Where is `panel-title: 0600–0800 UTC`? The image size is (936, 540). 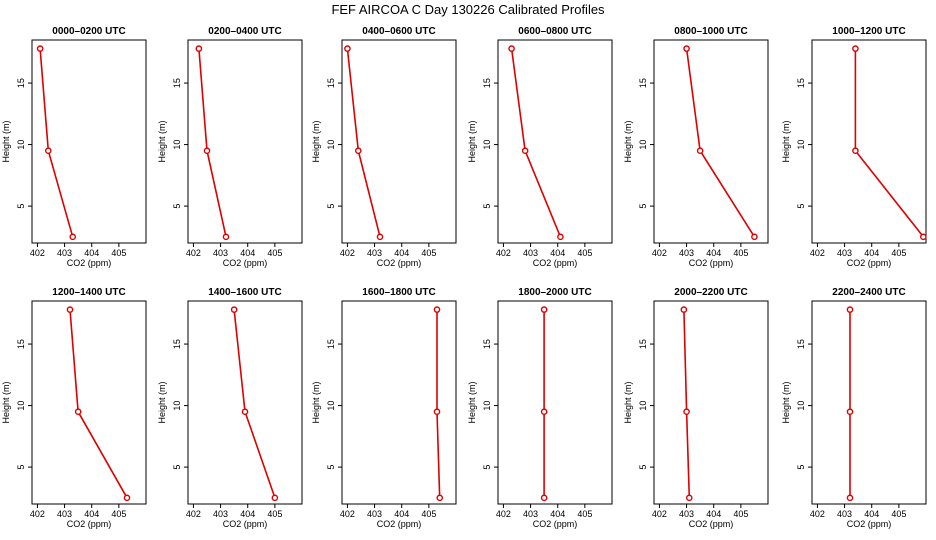 panel-title: 0600–0800 UTC is located at coordinates (554, 31).